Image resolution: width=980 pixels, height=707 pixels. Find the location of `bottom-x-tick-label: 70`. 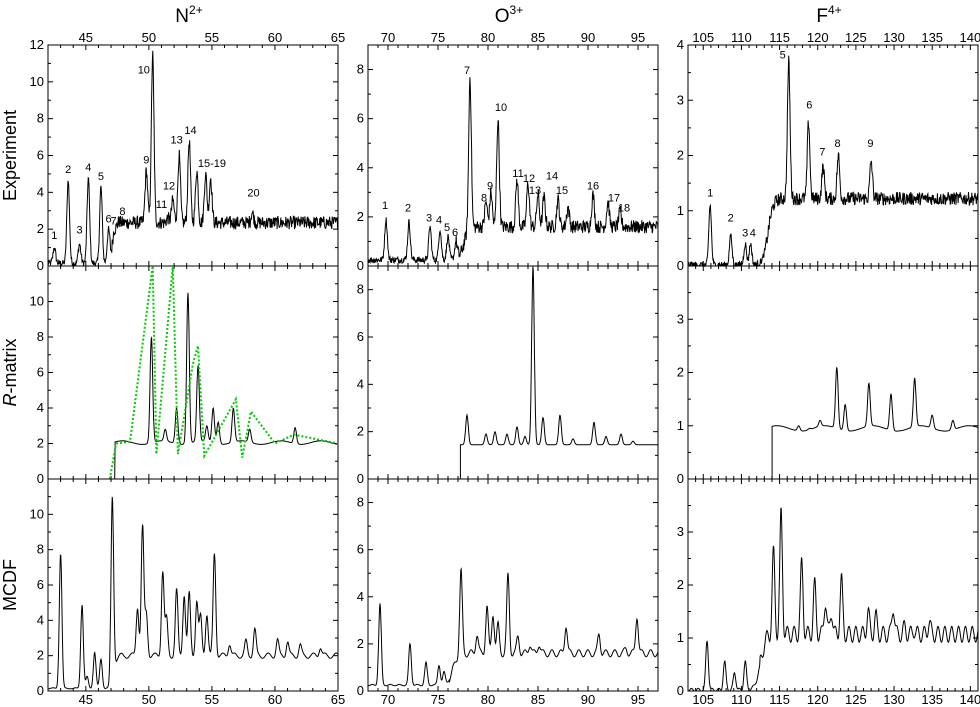

bottom-x-tick-label: 70 is located at coordinates (388, 699).